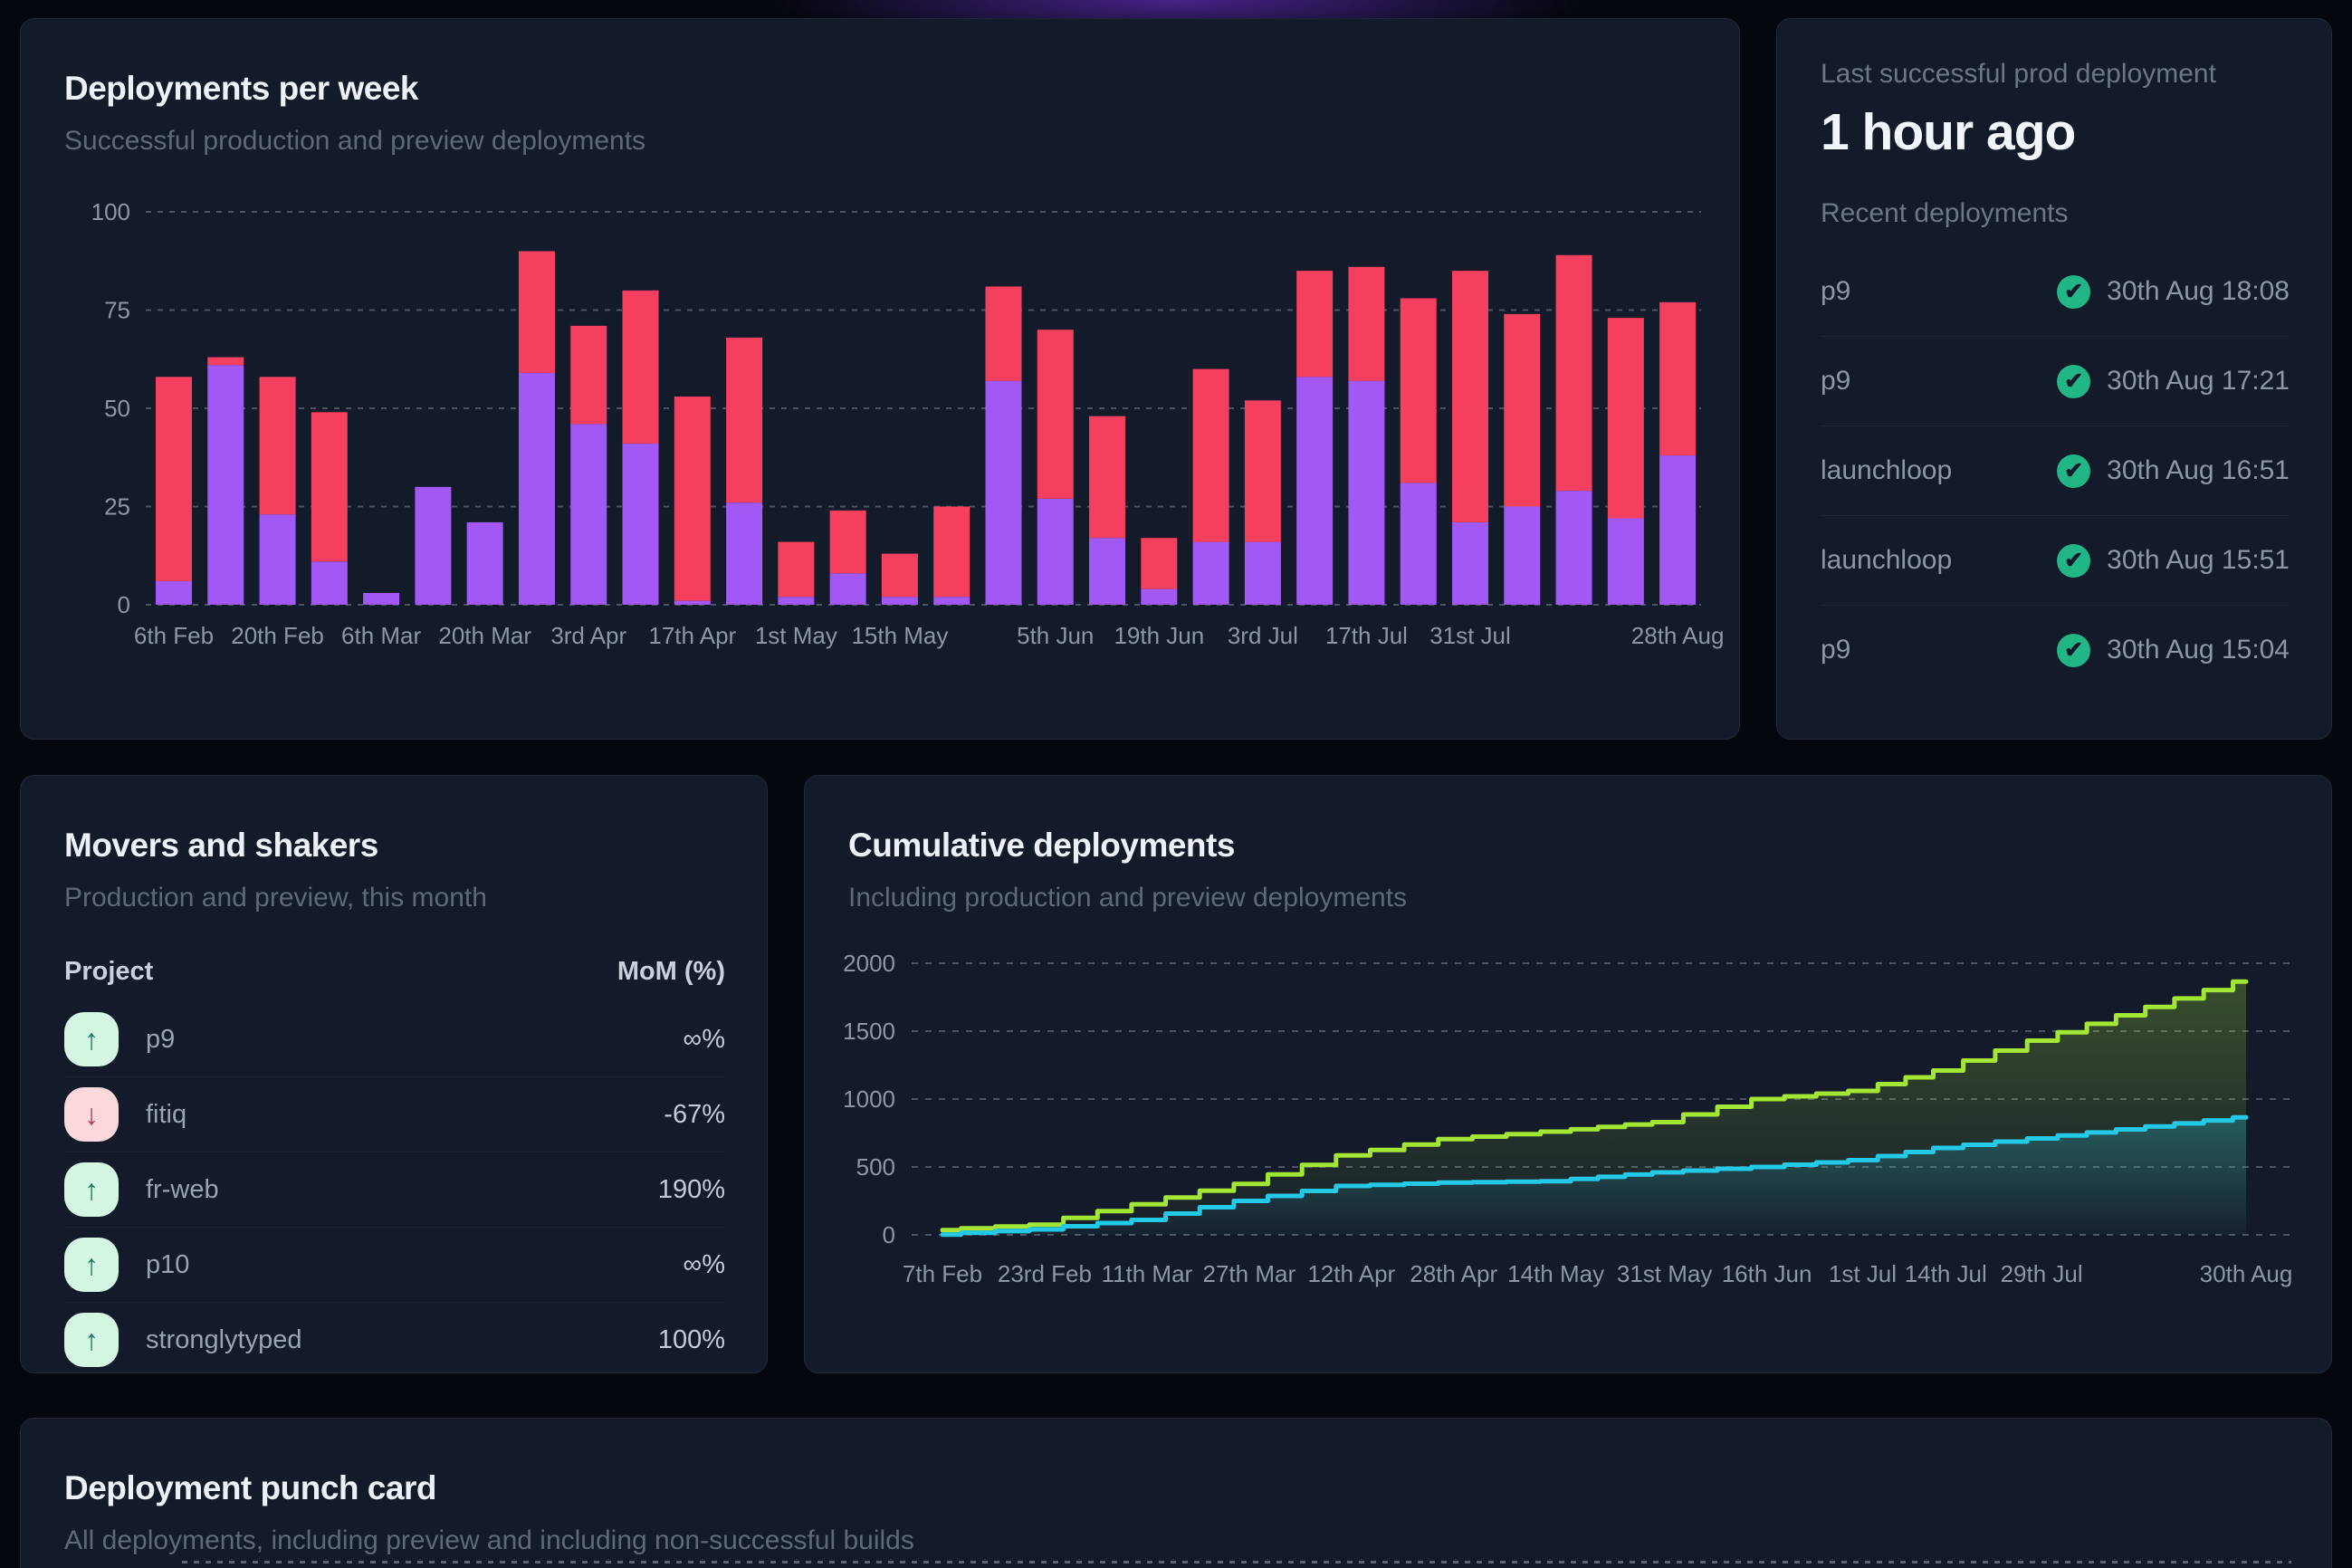  Describe the element at coordinates (161, 1039) in the screenshot. I see `mover-project: p9` at that location.